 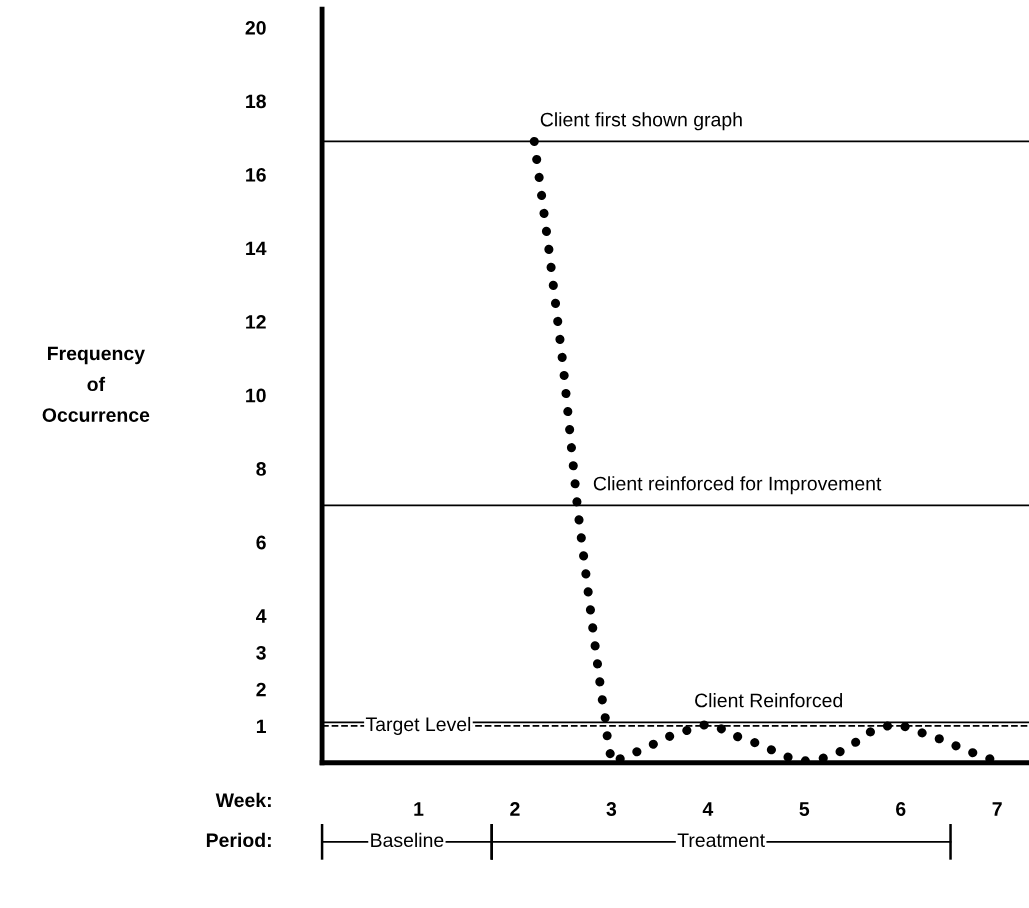 I want to click on x-tick-label: 3, so click(x=611, y=809).